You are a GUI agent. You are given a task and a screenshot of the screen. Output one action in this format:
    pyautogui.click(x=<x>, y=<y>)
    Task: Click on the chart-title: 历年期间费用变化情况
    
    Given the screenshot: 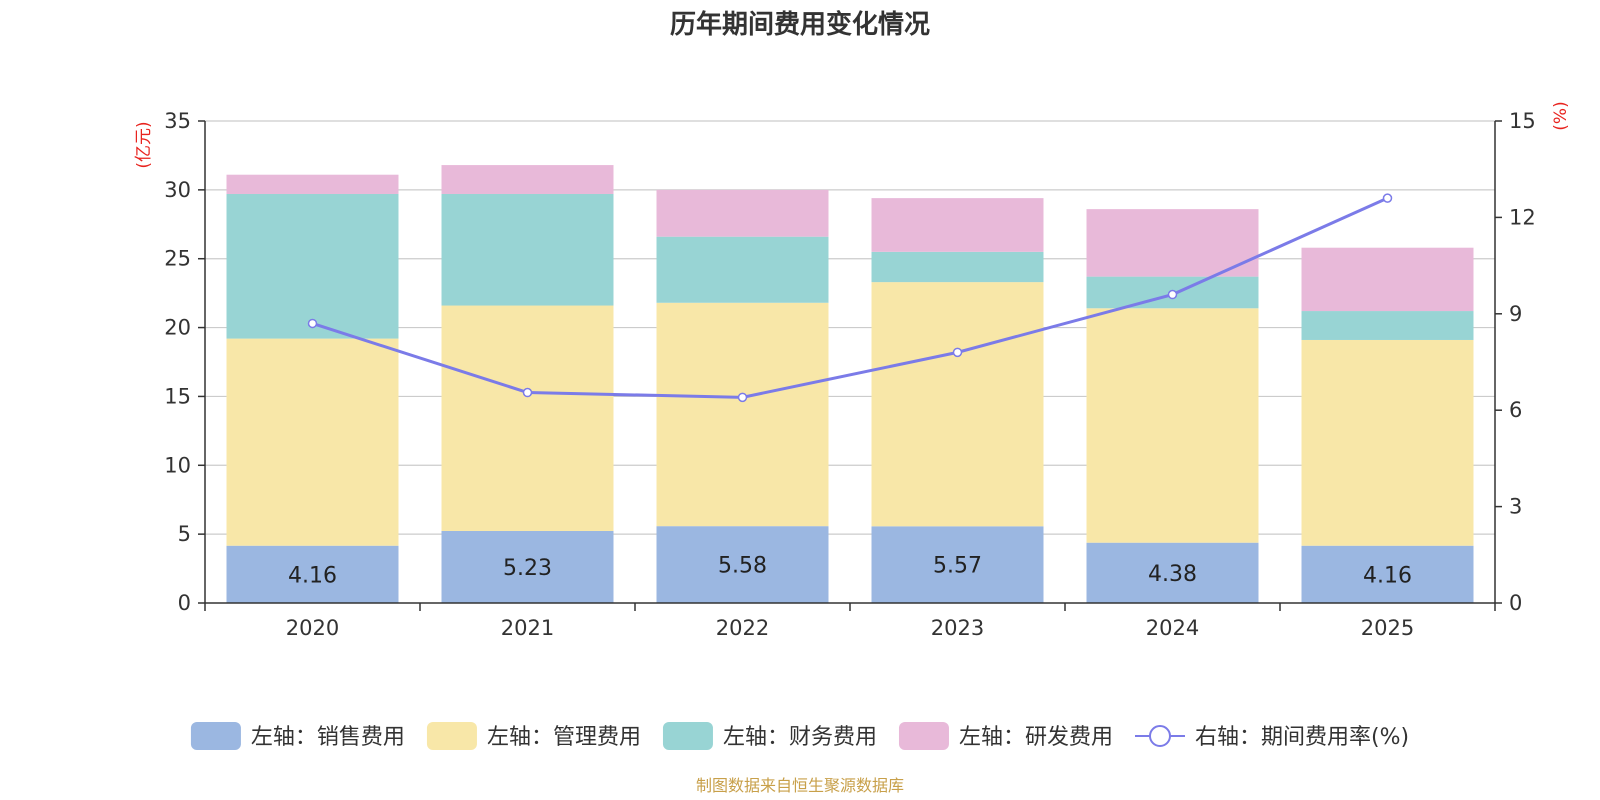 What is the action you would take?
    pyautogui.click(x=800, y=24)
    